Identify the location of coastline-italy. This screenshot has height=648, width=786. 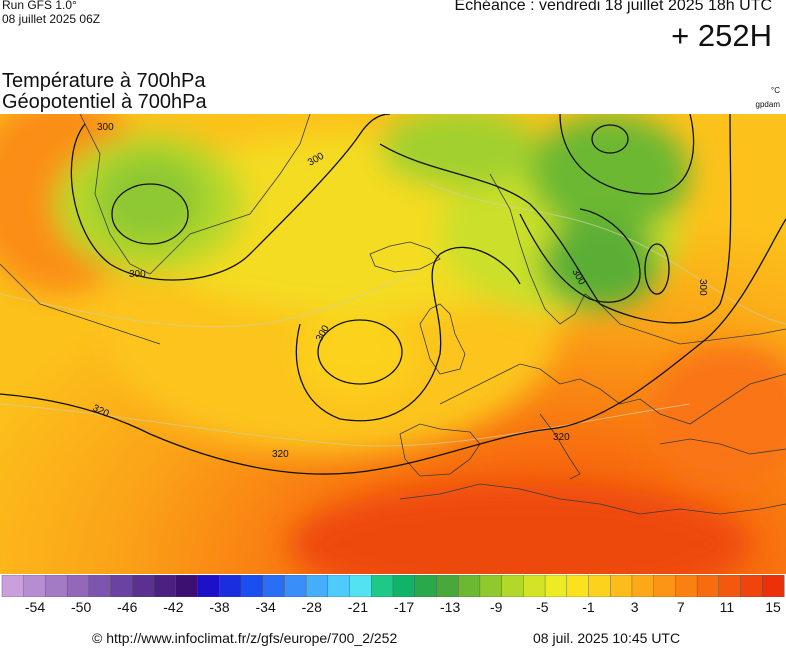
(560, 446).